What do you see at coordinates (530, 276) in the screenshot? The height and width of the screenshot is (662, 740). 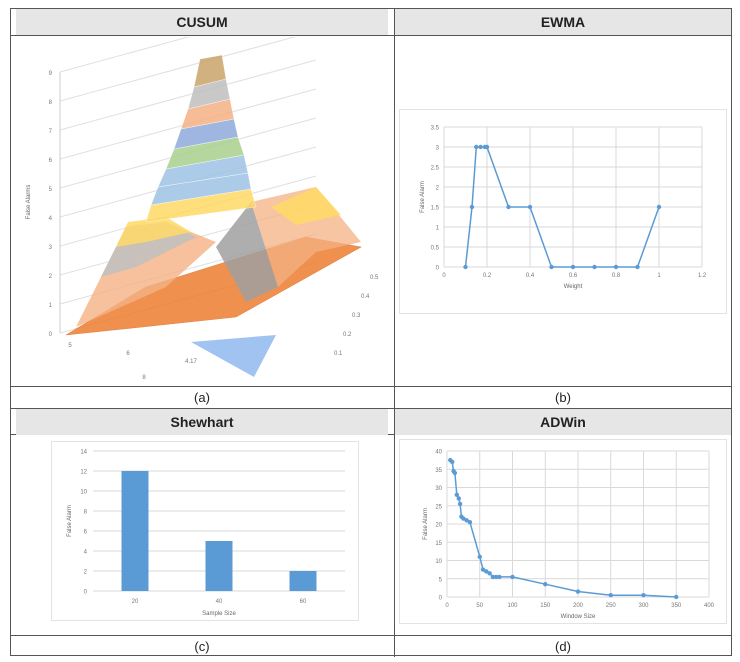 I see `ewma-x-tick-label: 0.4` at bounding box center [530, 276].